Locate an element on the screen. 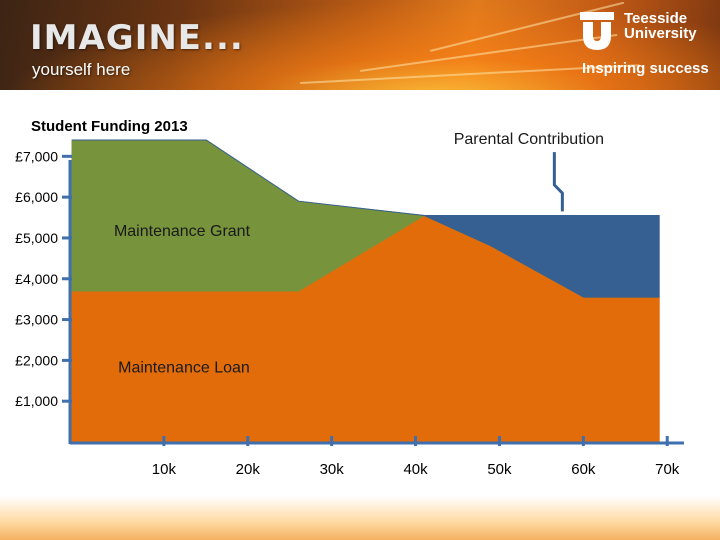 The image size is (720, 540). y-tick-label: £4,000 is located at coordinates (36, 279).